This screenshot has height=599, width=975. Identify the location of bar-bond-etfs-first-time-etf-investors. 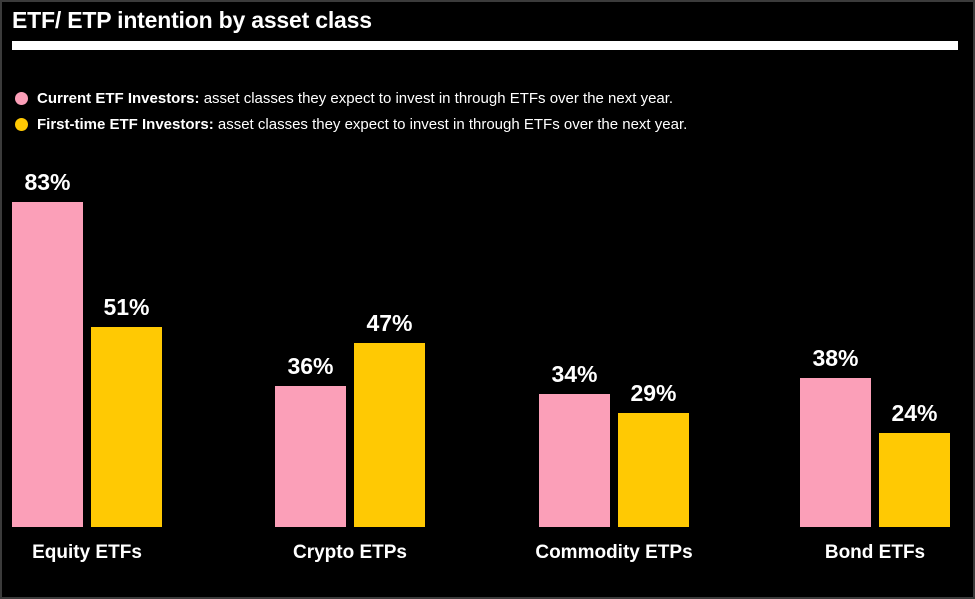
(914, 480).